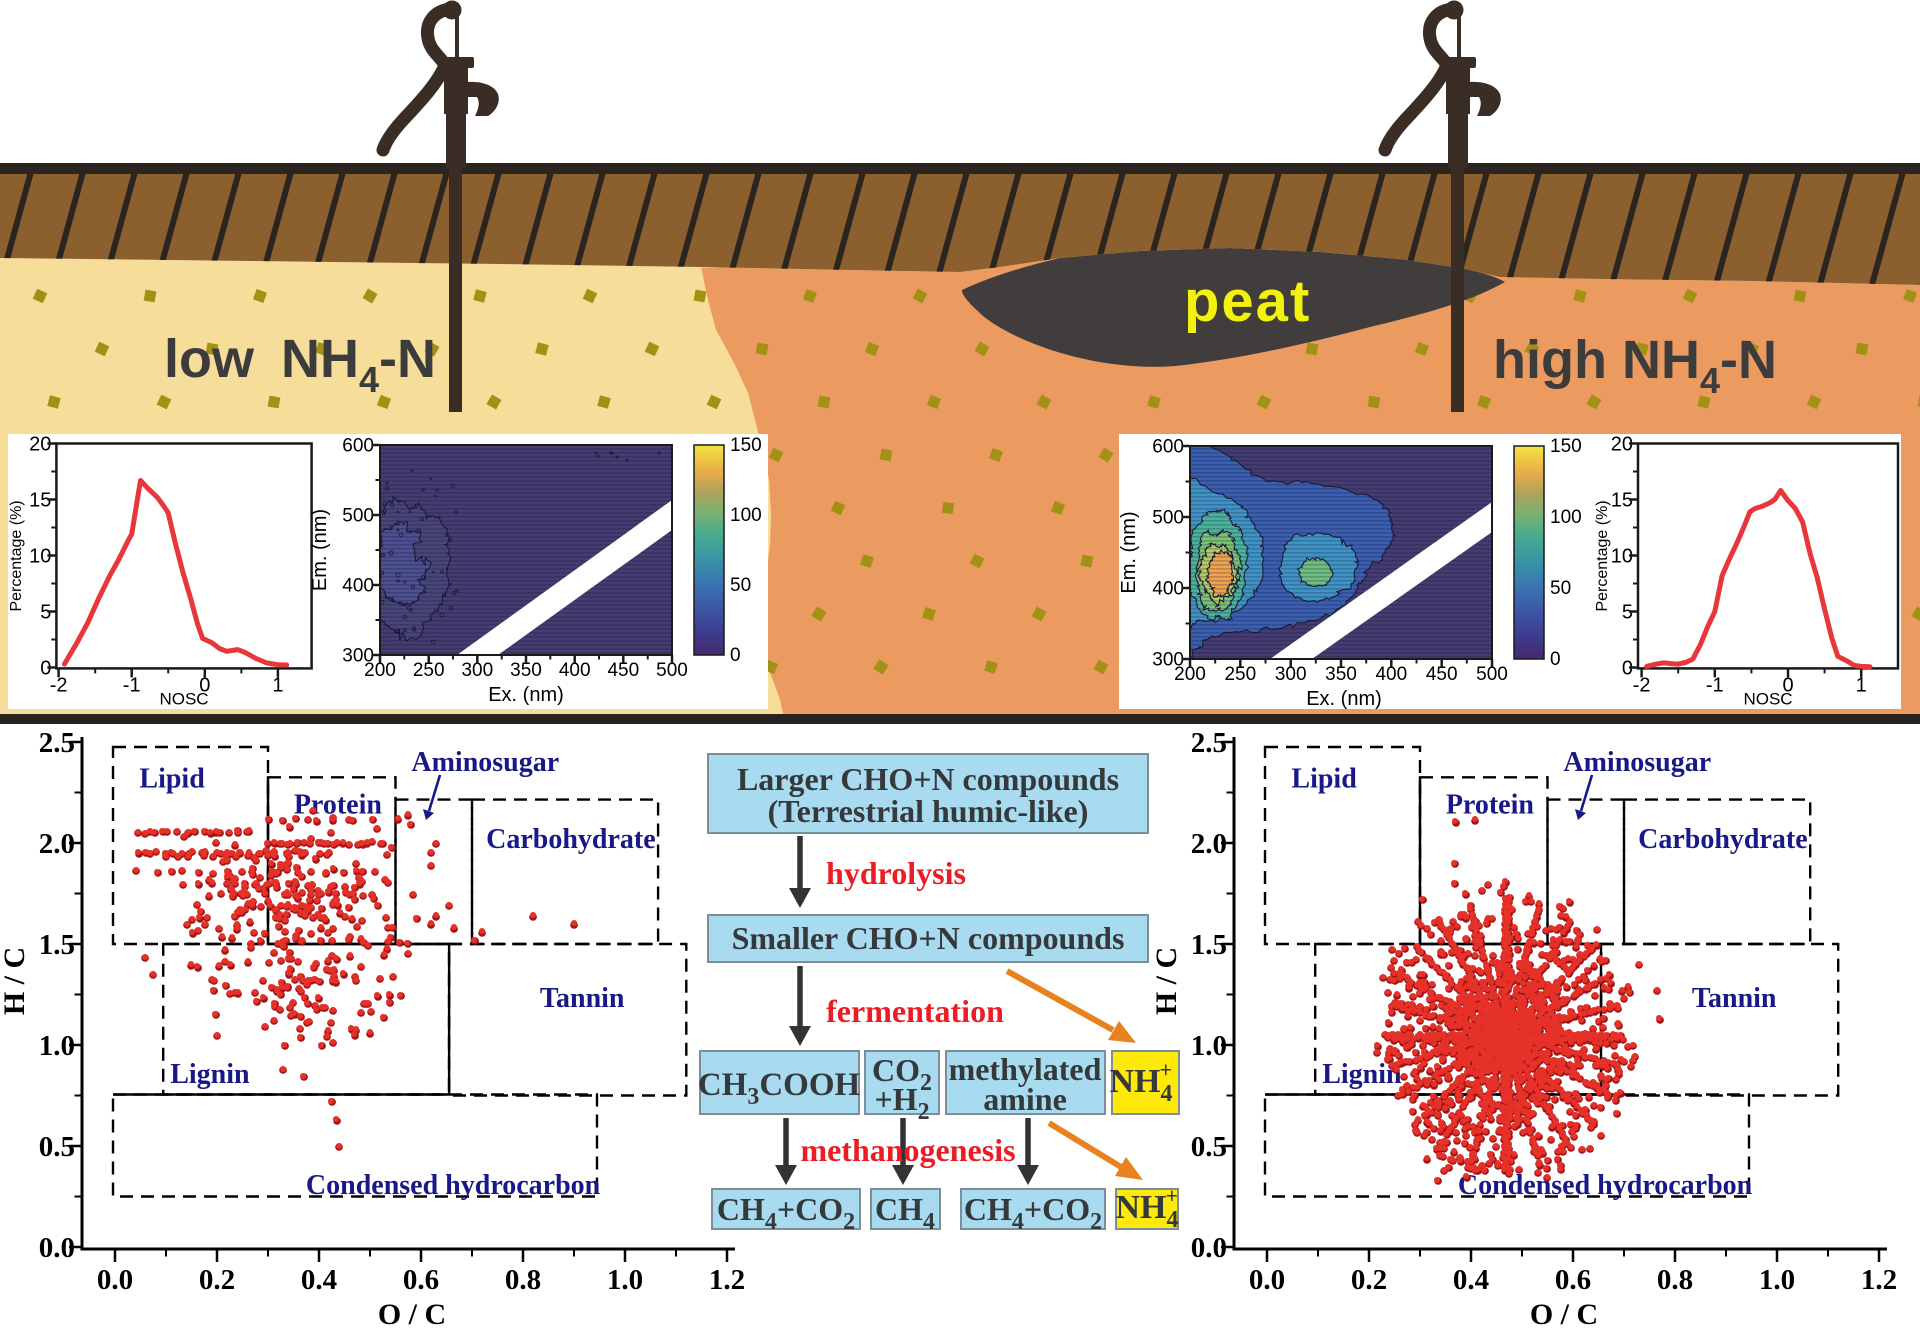  Describe the element at coordinates (1209, 945) in the screenshot. I see `svg-text: 1.5` at that location.